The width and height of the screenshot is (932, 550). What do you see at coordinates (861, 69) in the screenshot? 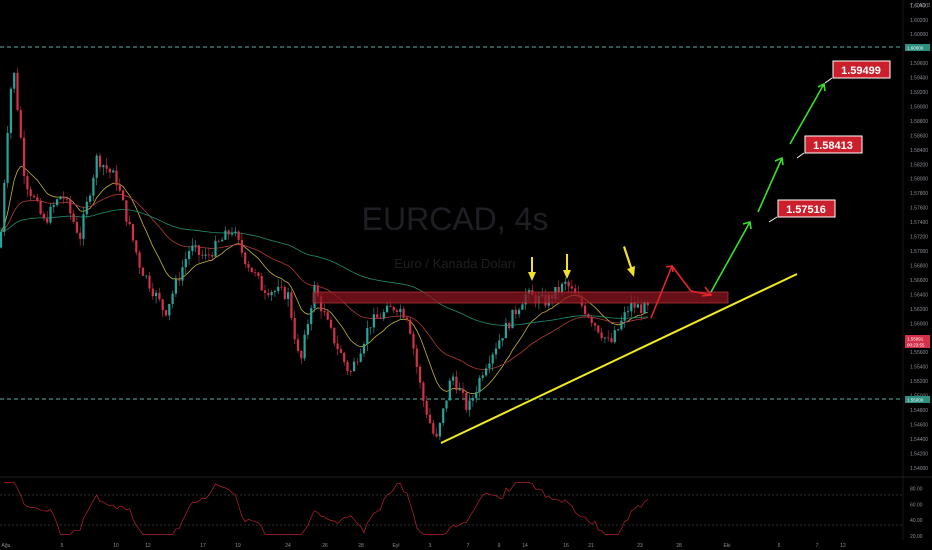
I see `target-badge-3: 1.59499` at bounding box center [861, 69].